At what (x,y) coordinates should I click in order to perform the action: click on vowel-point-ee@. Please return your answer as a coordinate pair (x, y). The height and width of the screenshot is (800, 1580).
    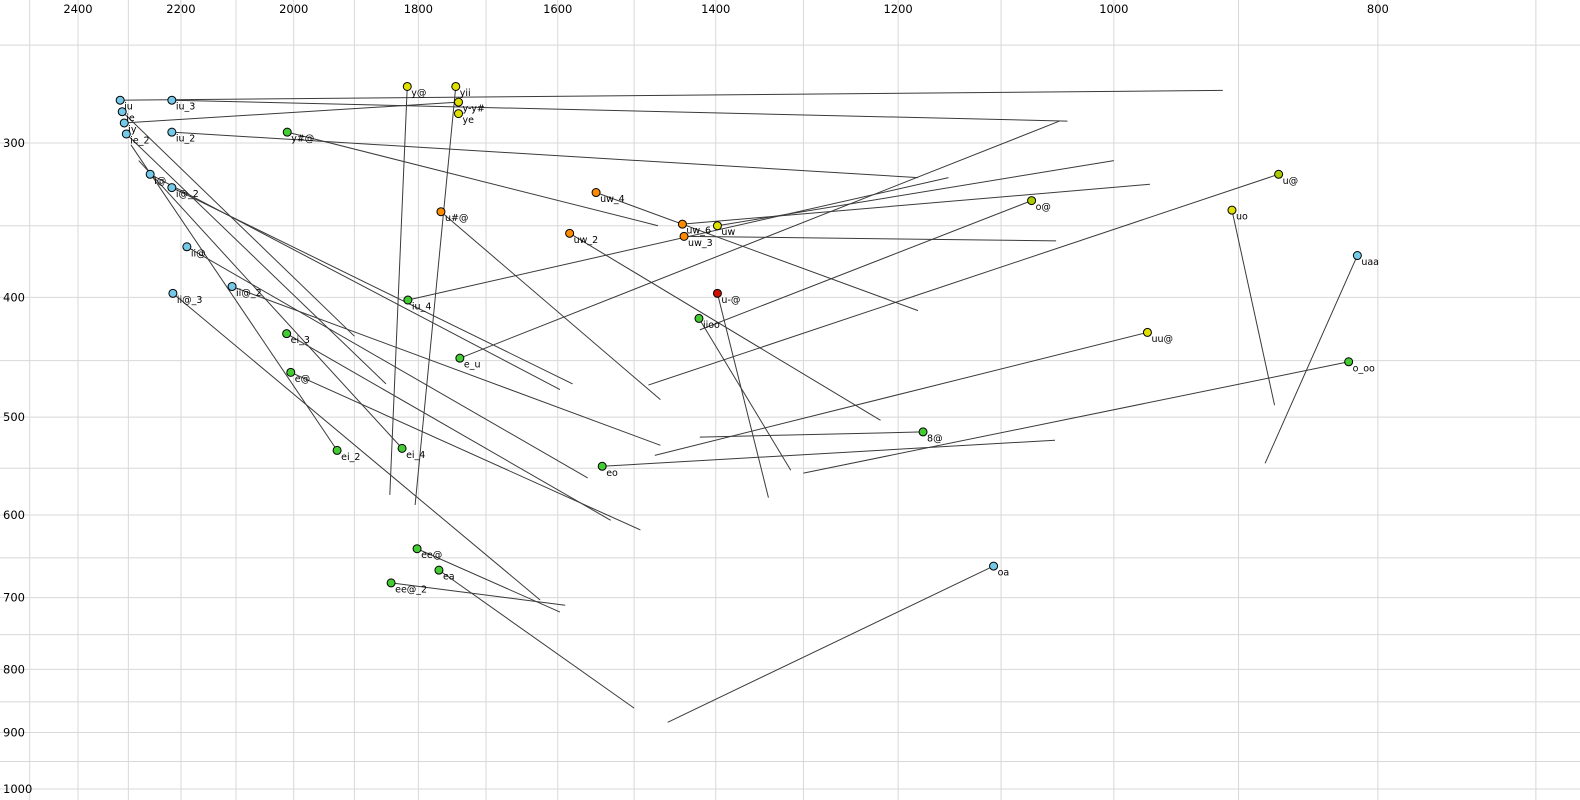
    Looking at the image, I should click on (417, 549).